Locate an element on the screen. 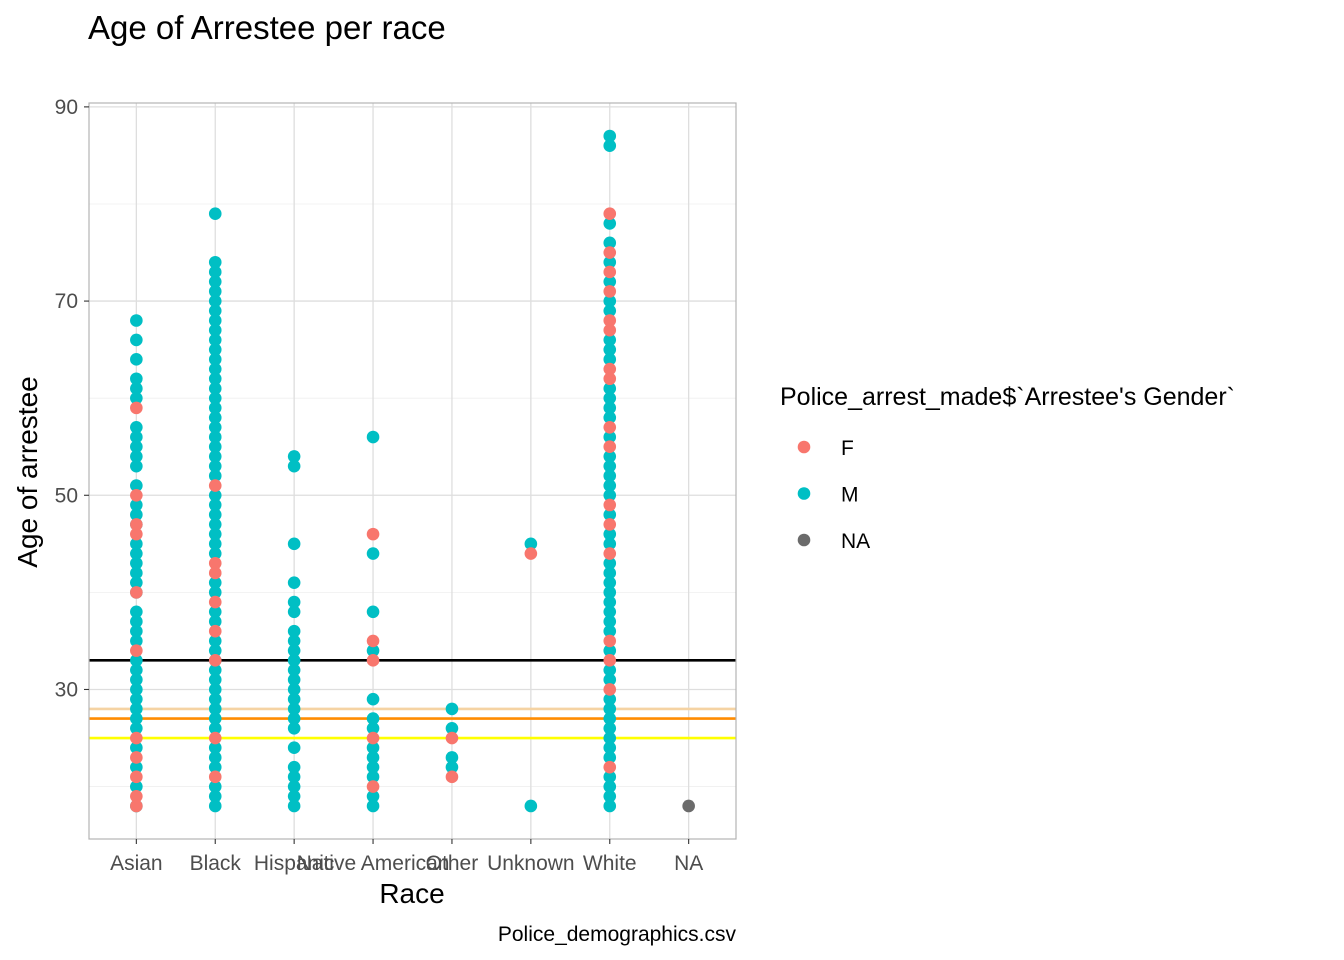 This screenshot has width=1344, height=960. y-axis-ticks: 30 50 70 90 is located at coordinates (72, 398).